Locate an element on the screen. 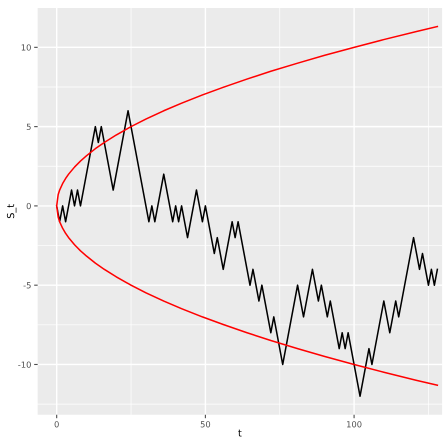  y-tick-label: 10 is located at coordinates (26, 47).